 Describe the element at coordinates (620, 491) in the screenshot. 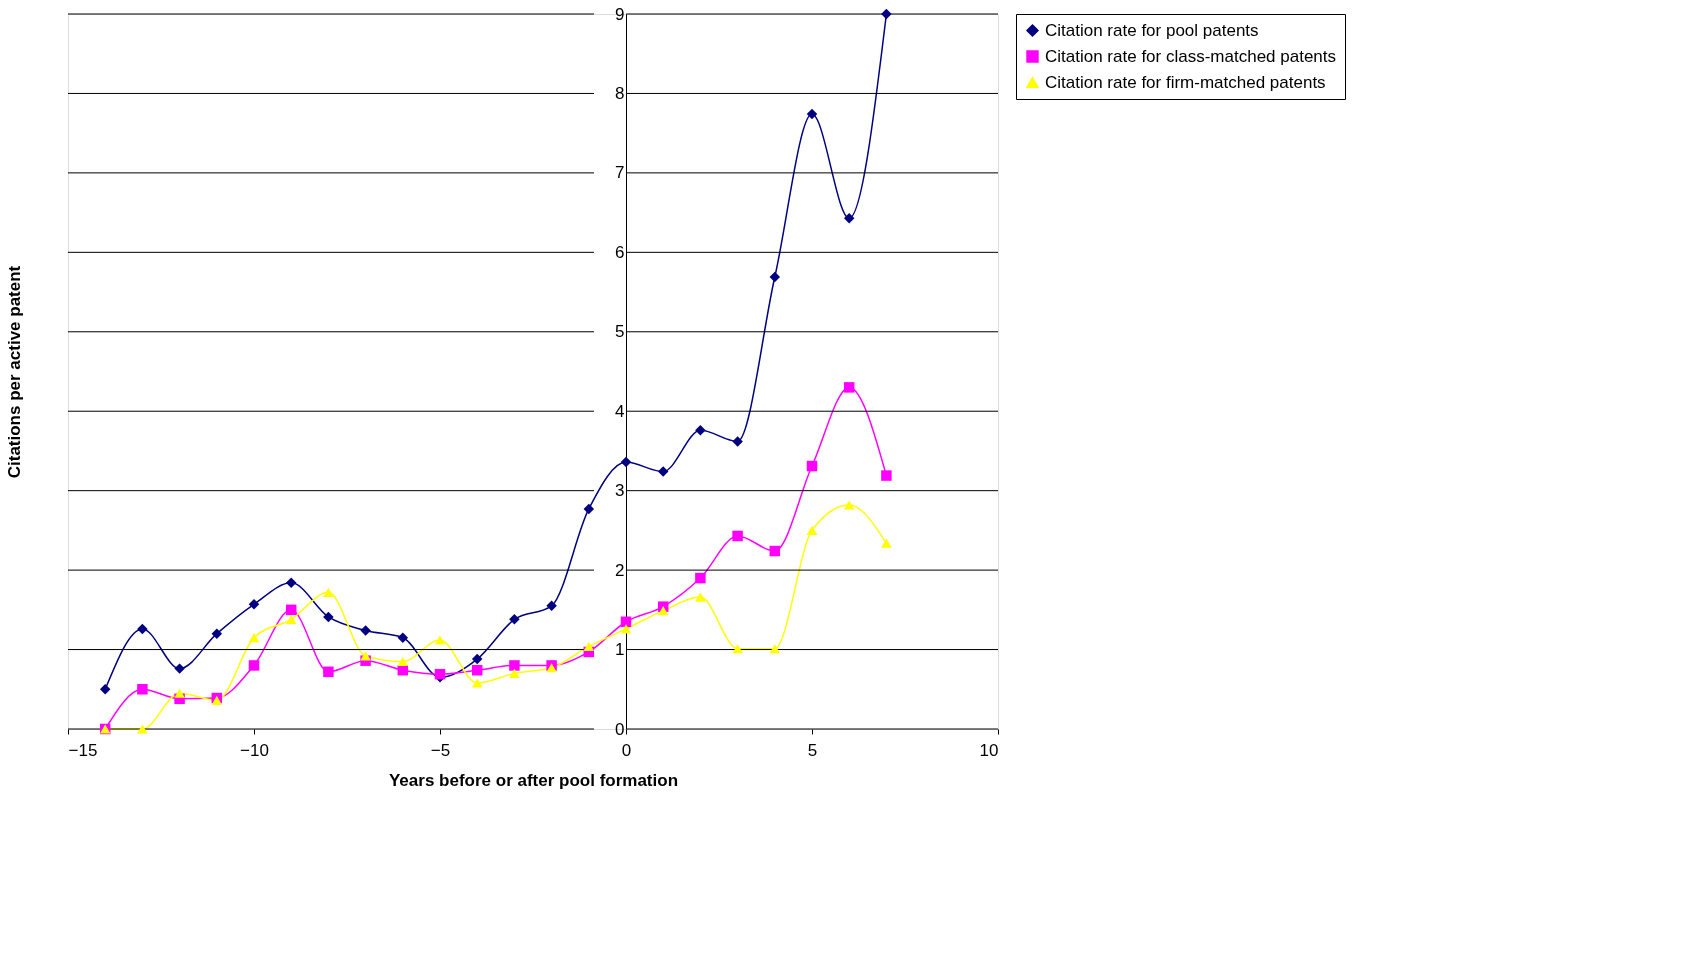

I see `y-tick-label: 3` at that location.